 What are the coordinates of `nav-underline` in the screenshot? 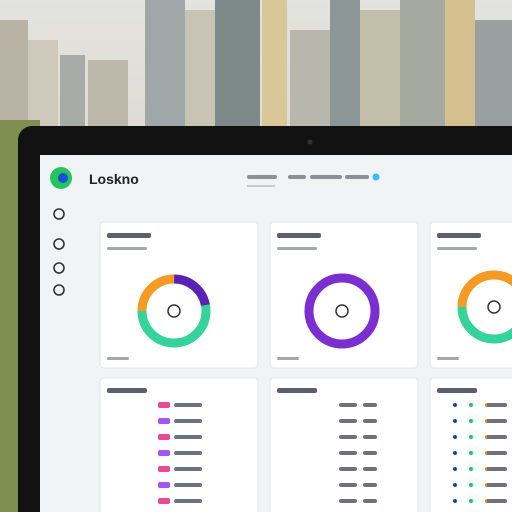 It's located at (261, 186).